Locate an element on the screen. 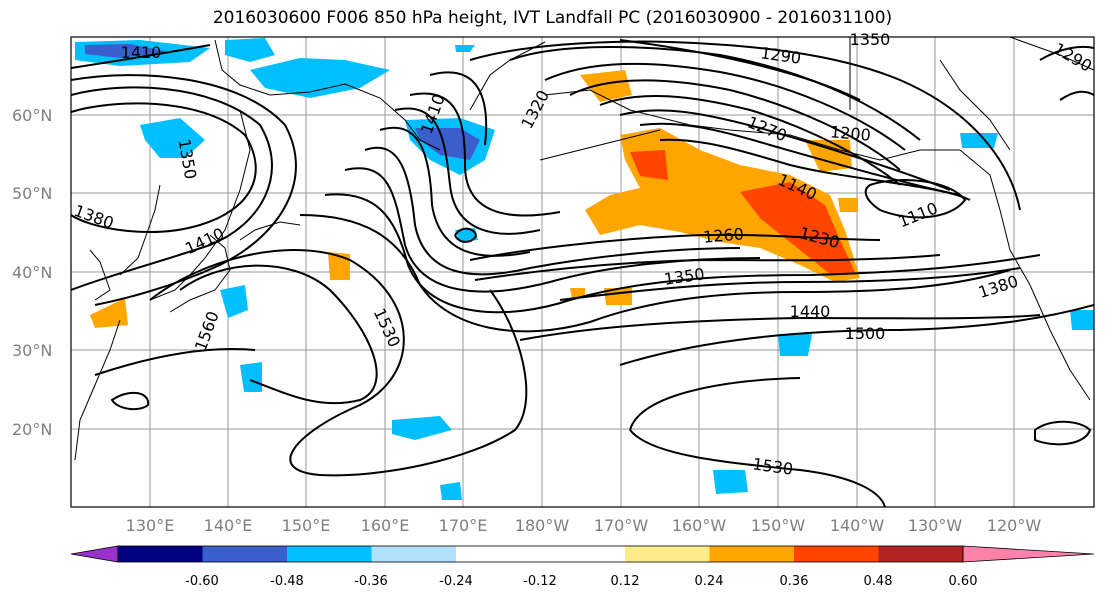  colorbar-label: -0.60 is located at coordinates (202, 581).